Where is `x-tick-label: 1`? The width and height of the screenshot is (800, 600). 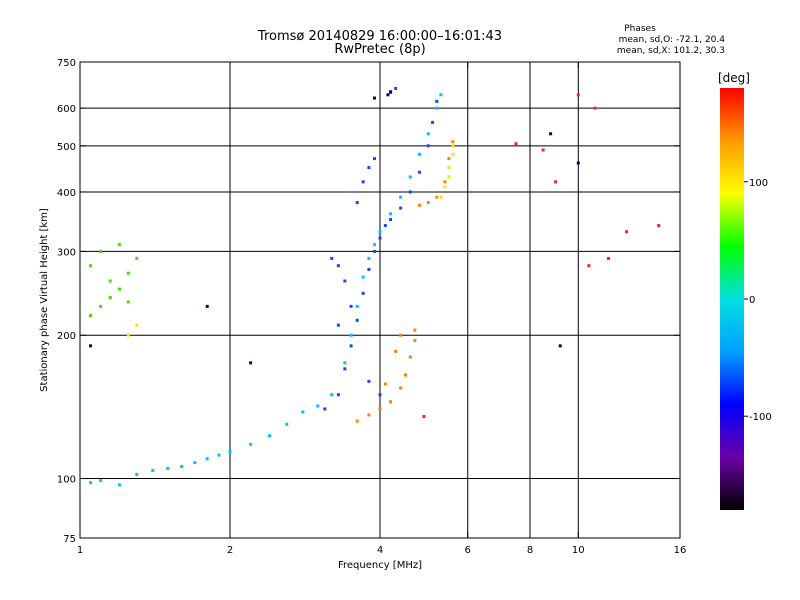
x-tick-label: 1 is located at coordinates (80, 550).